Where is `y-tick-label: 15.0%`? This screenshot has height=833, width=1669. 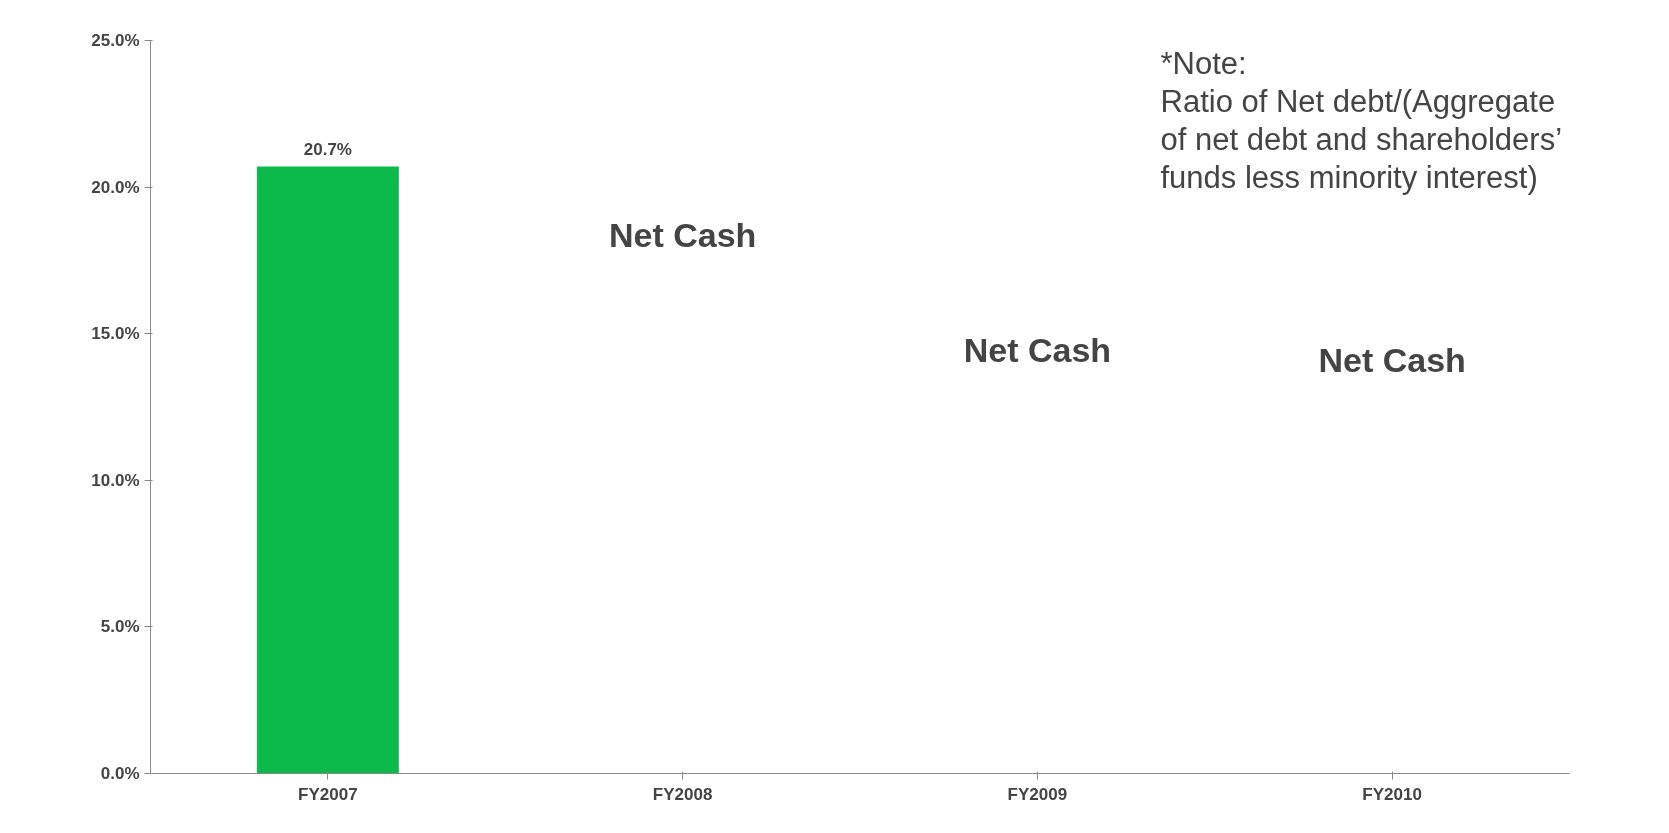 y-tick-label: 15.0% is located at coordinates (115, 334).